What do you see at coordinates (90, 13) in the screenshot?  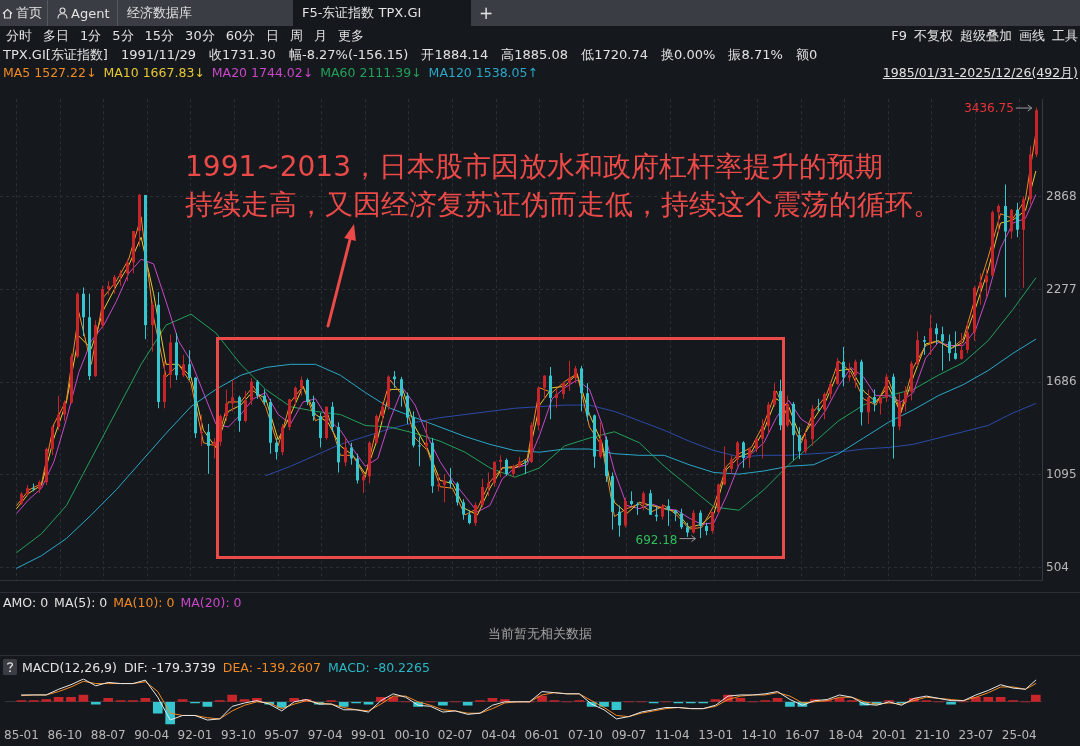 I see `text: Agent` at bounding box center [90, 13].